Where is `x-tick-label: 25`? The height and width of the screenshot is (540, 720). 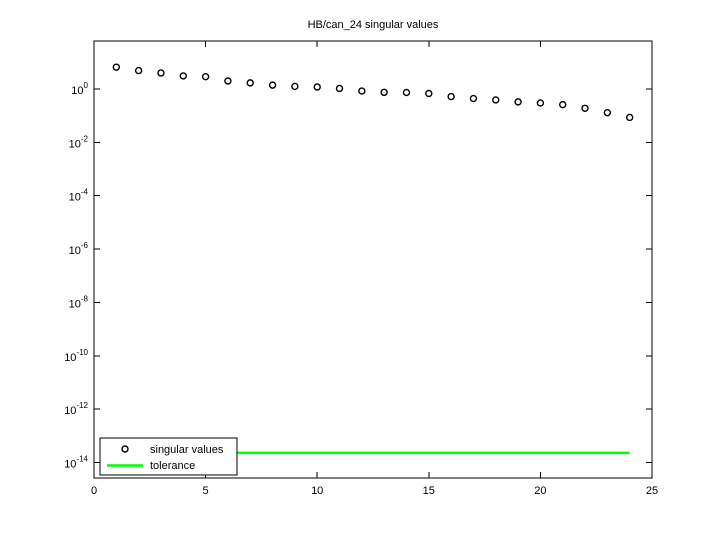
x-tick-label: 25 is located at coordinates (652, 491).